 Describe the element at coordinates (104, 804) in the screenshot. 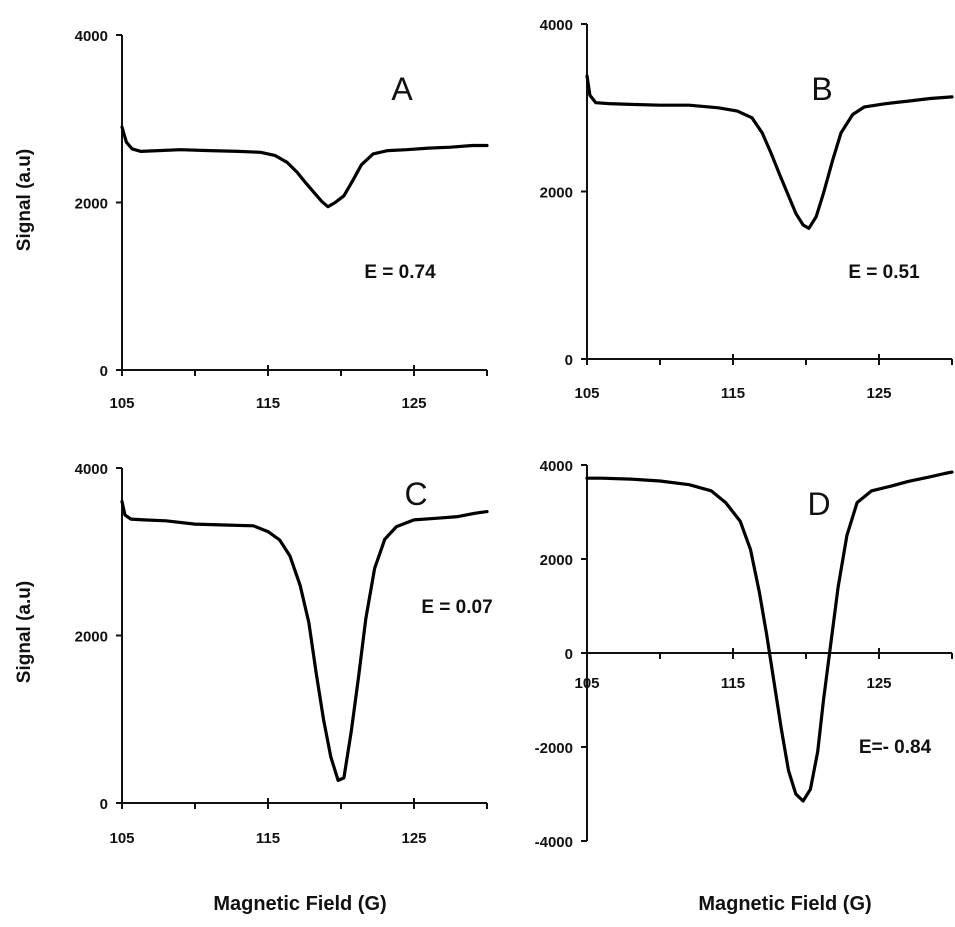

I see `y-tick-label-c: 0` at that location.